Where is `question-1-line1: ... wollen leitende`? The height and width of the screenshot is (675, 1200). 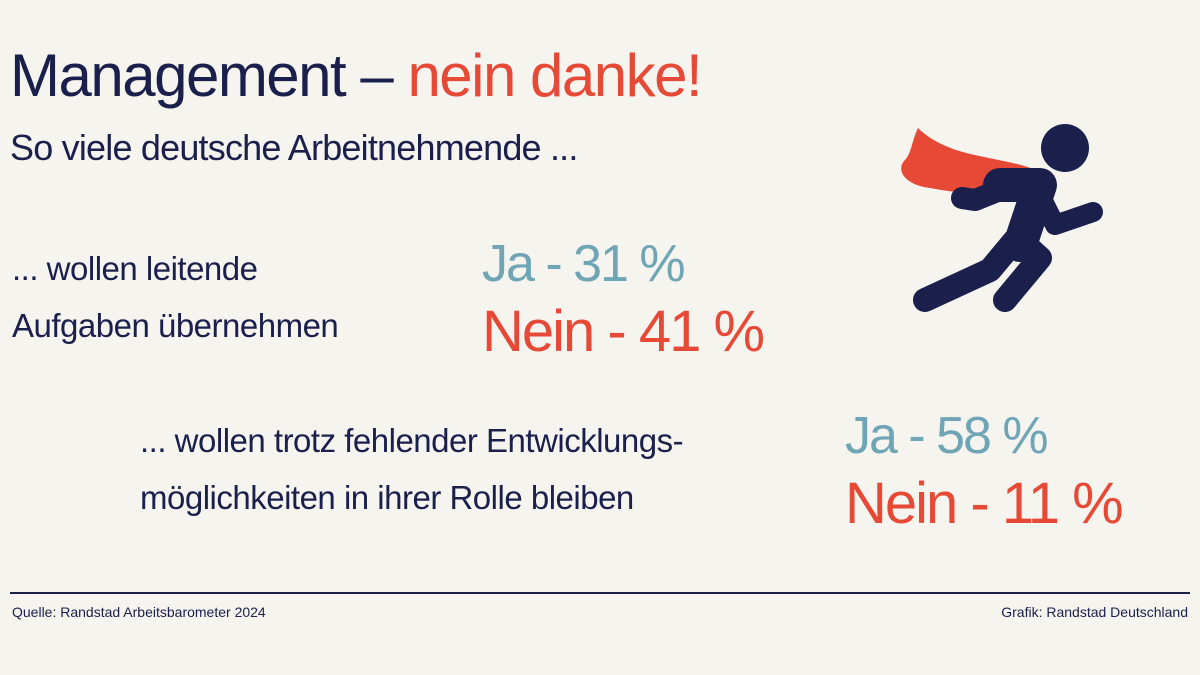 question-1-line1: ... wollen leitende is located at coordinates (135, 268).